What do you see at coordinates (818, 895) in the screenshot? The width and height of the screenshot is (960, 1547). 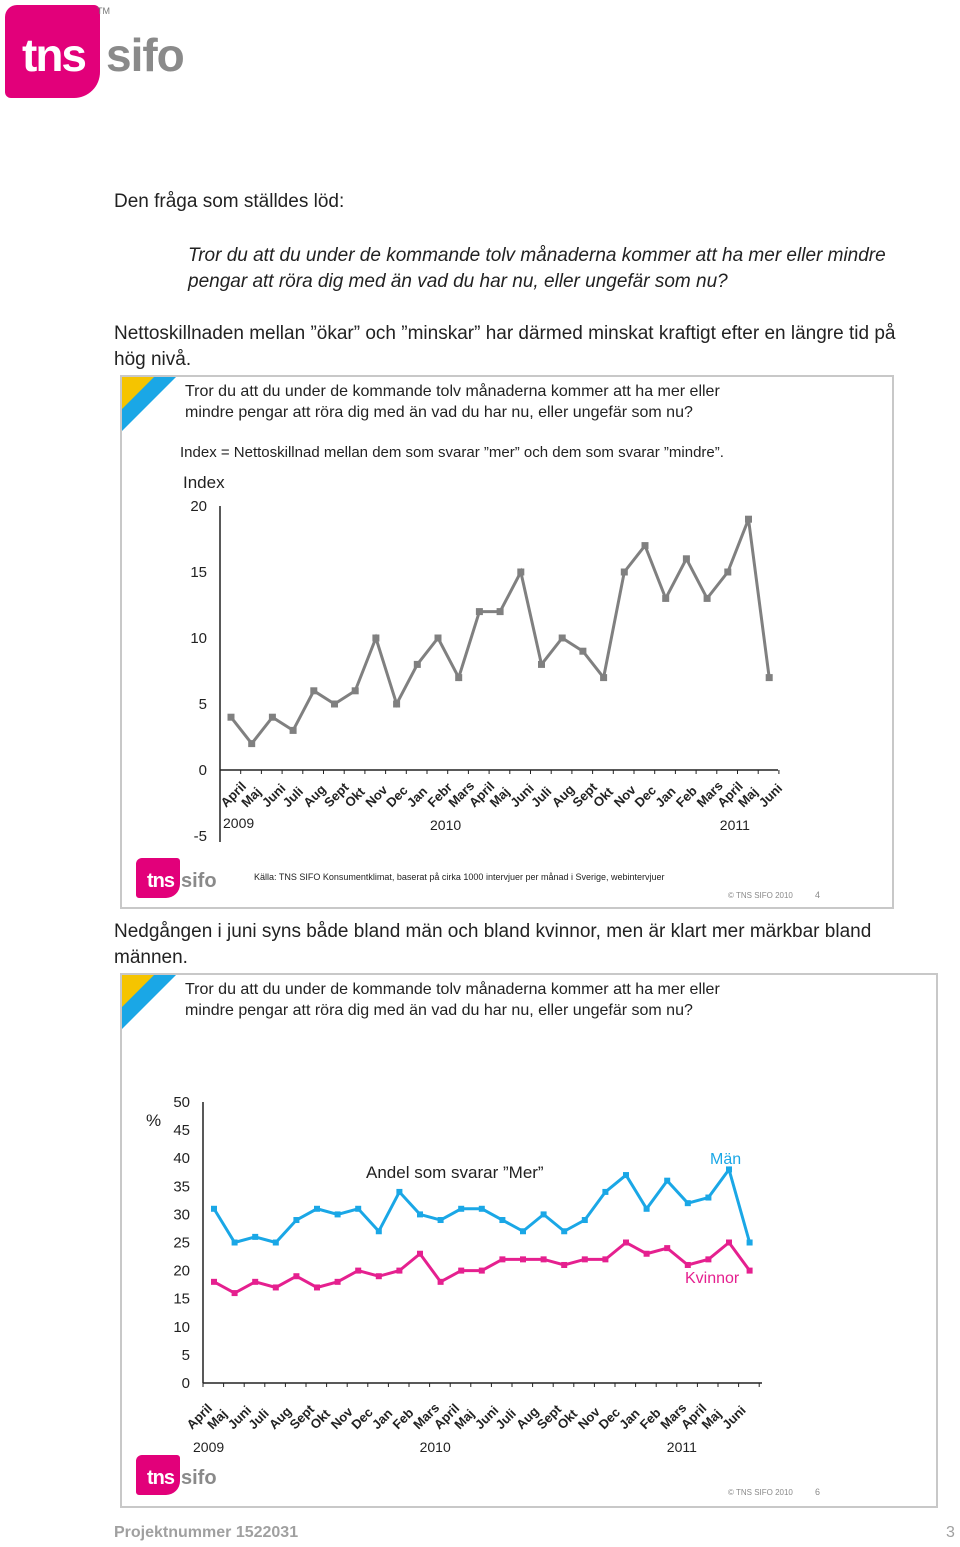 I see `slide1-page-number: 4` at bounding box center [818, 895].